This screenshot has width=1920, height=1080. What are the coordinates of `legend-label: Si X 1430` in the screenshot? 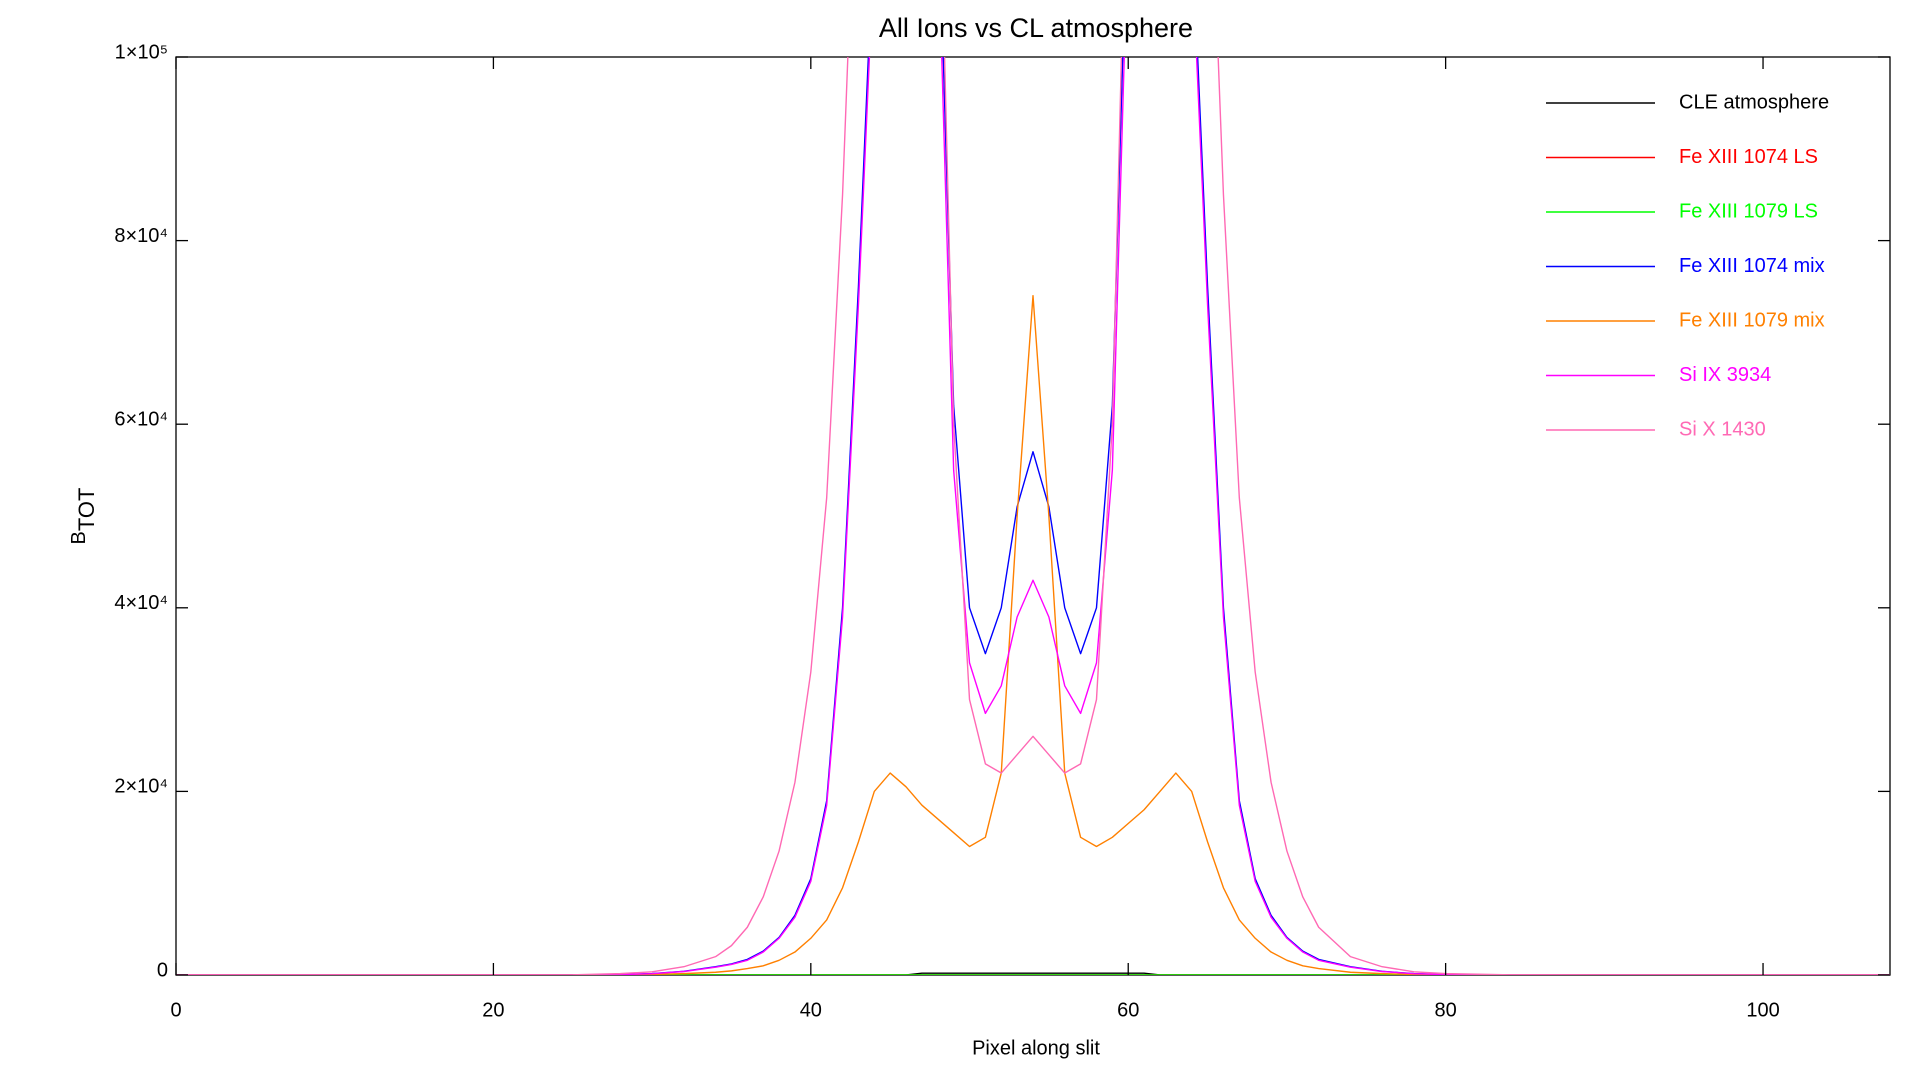 It's located at (1722, 429).